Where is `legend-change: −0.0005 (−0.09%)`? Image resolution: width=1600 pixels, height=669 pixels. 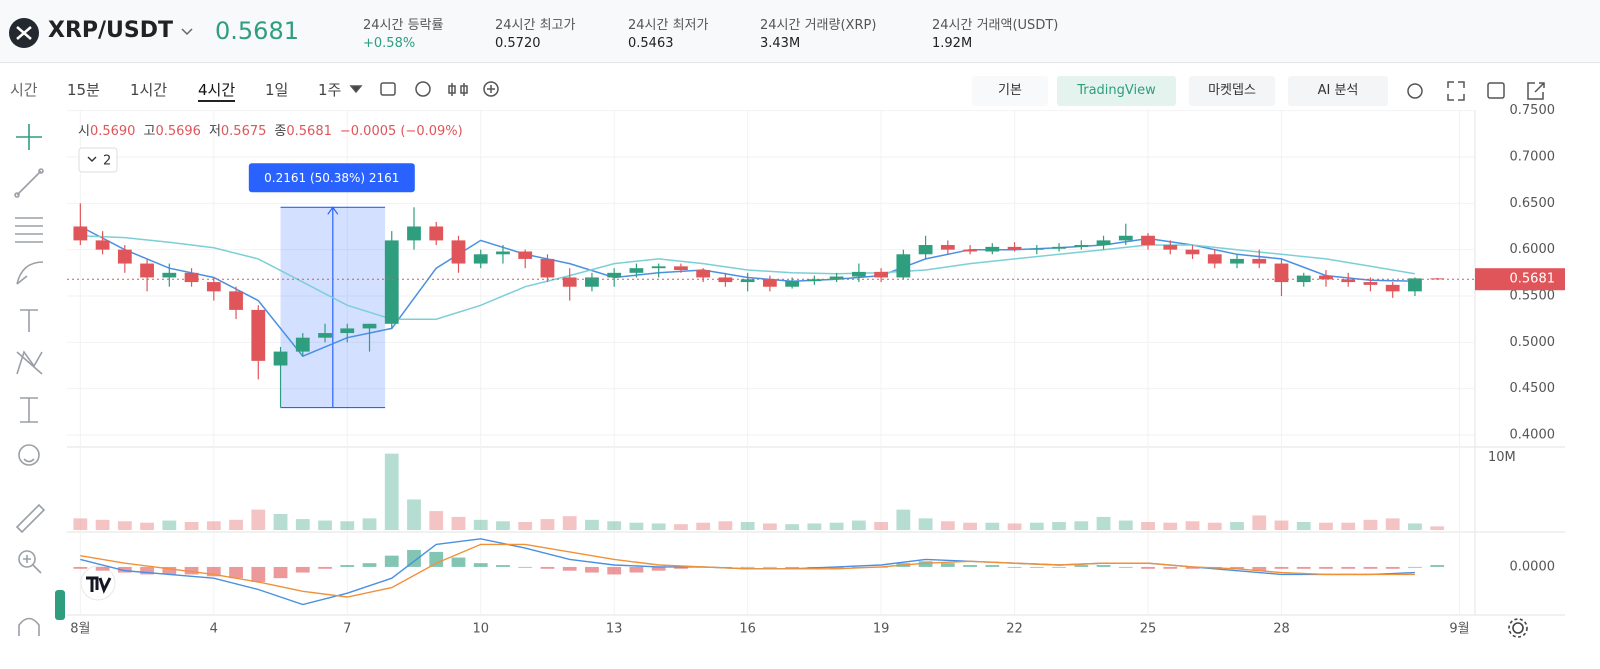
legend-change: −0.0005 (−0.09%) is located at coordinates (401, 131).